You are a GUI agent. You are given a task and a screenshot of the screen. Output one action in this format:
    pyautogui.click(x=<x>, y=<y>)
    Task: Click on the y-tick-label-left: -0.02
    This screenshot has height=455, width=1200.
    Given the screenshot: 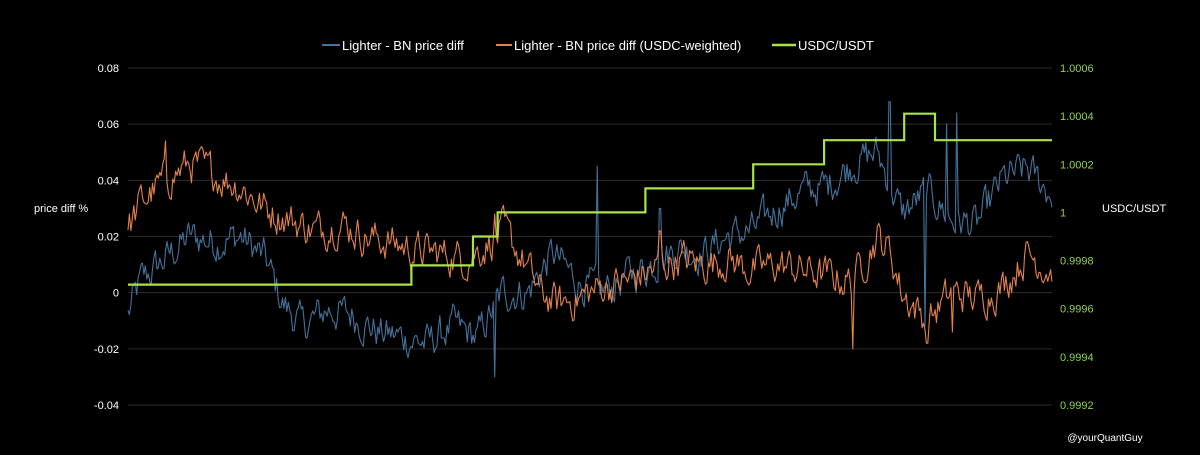 What is the action you would take?
    pyautogui.click(x=106, y=350)
    